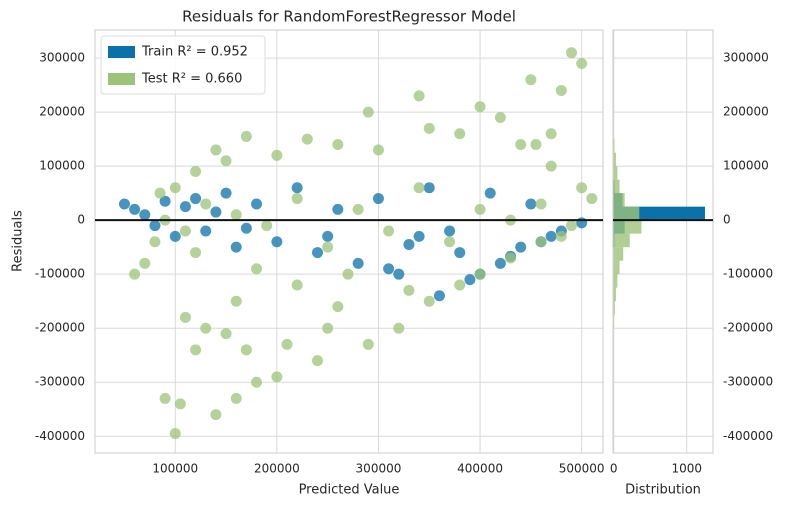 The image size is (788, 511). What do you see at coordinates (194, 52) in the screenshot?
I see `legend-label: Train R² = 0.952` at bounding box center [194, 52].